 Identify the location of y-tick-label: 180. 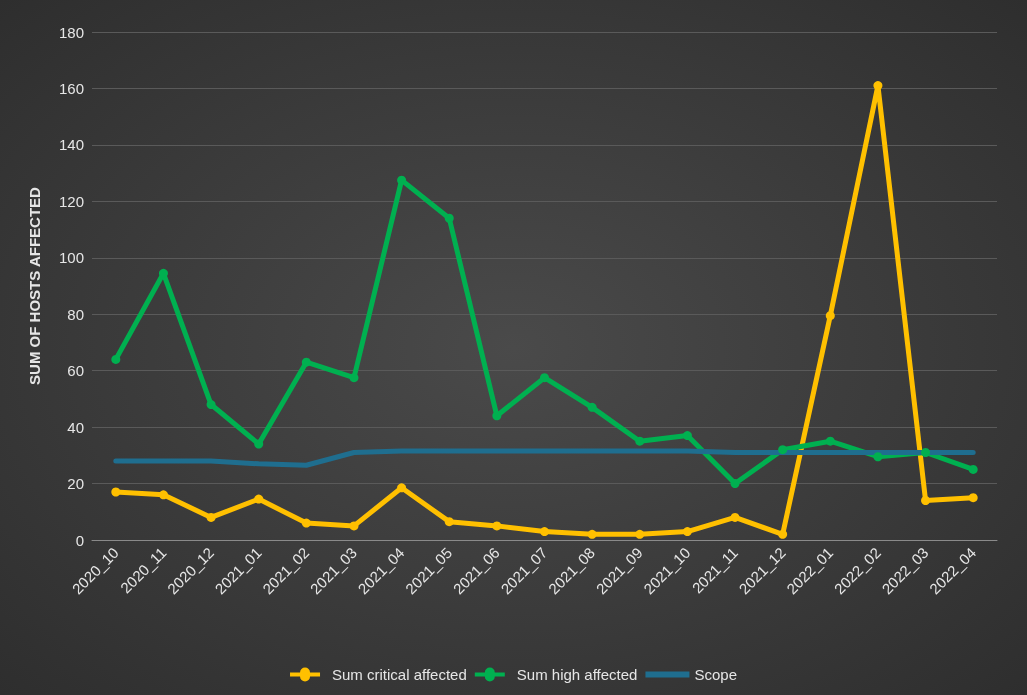
(71, 32).